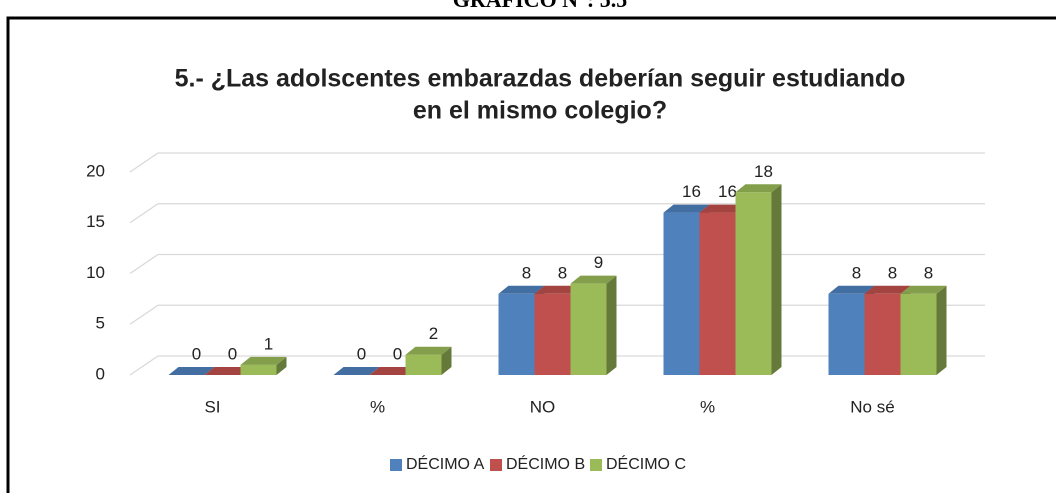 The width and height of the screenshot is (1056, 498). What do you see at coordinates (763, 171) in the screenshot?
I see `value-label: 18` at bounding box center [763, 171].